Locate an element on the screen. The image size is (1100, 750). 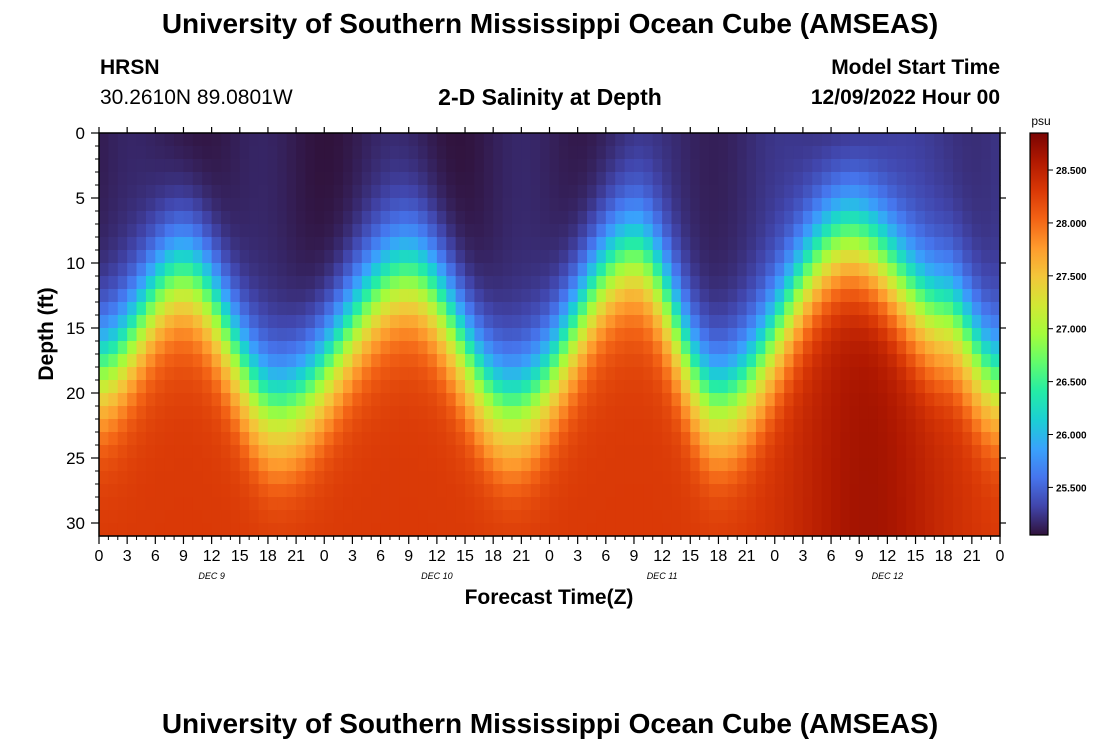
x-tick-label: 9 is located at coordinates (859, 556).